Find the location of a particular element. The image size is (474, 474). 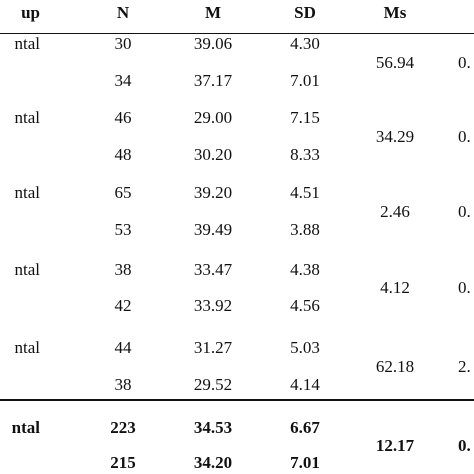

cell-n: 215 is located at coordinates (123, 462).